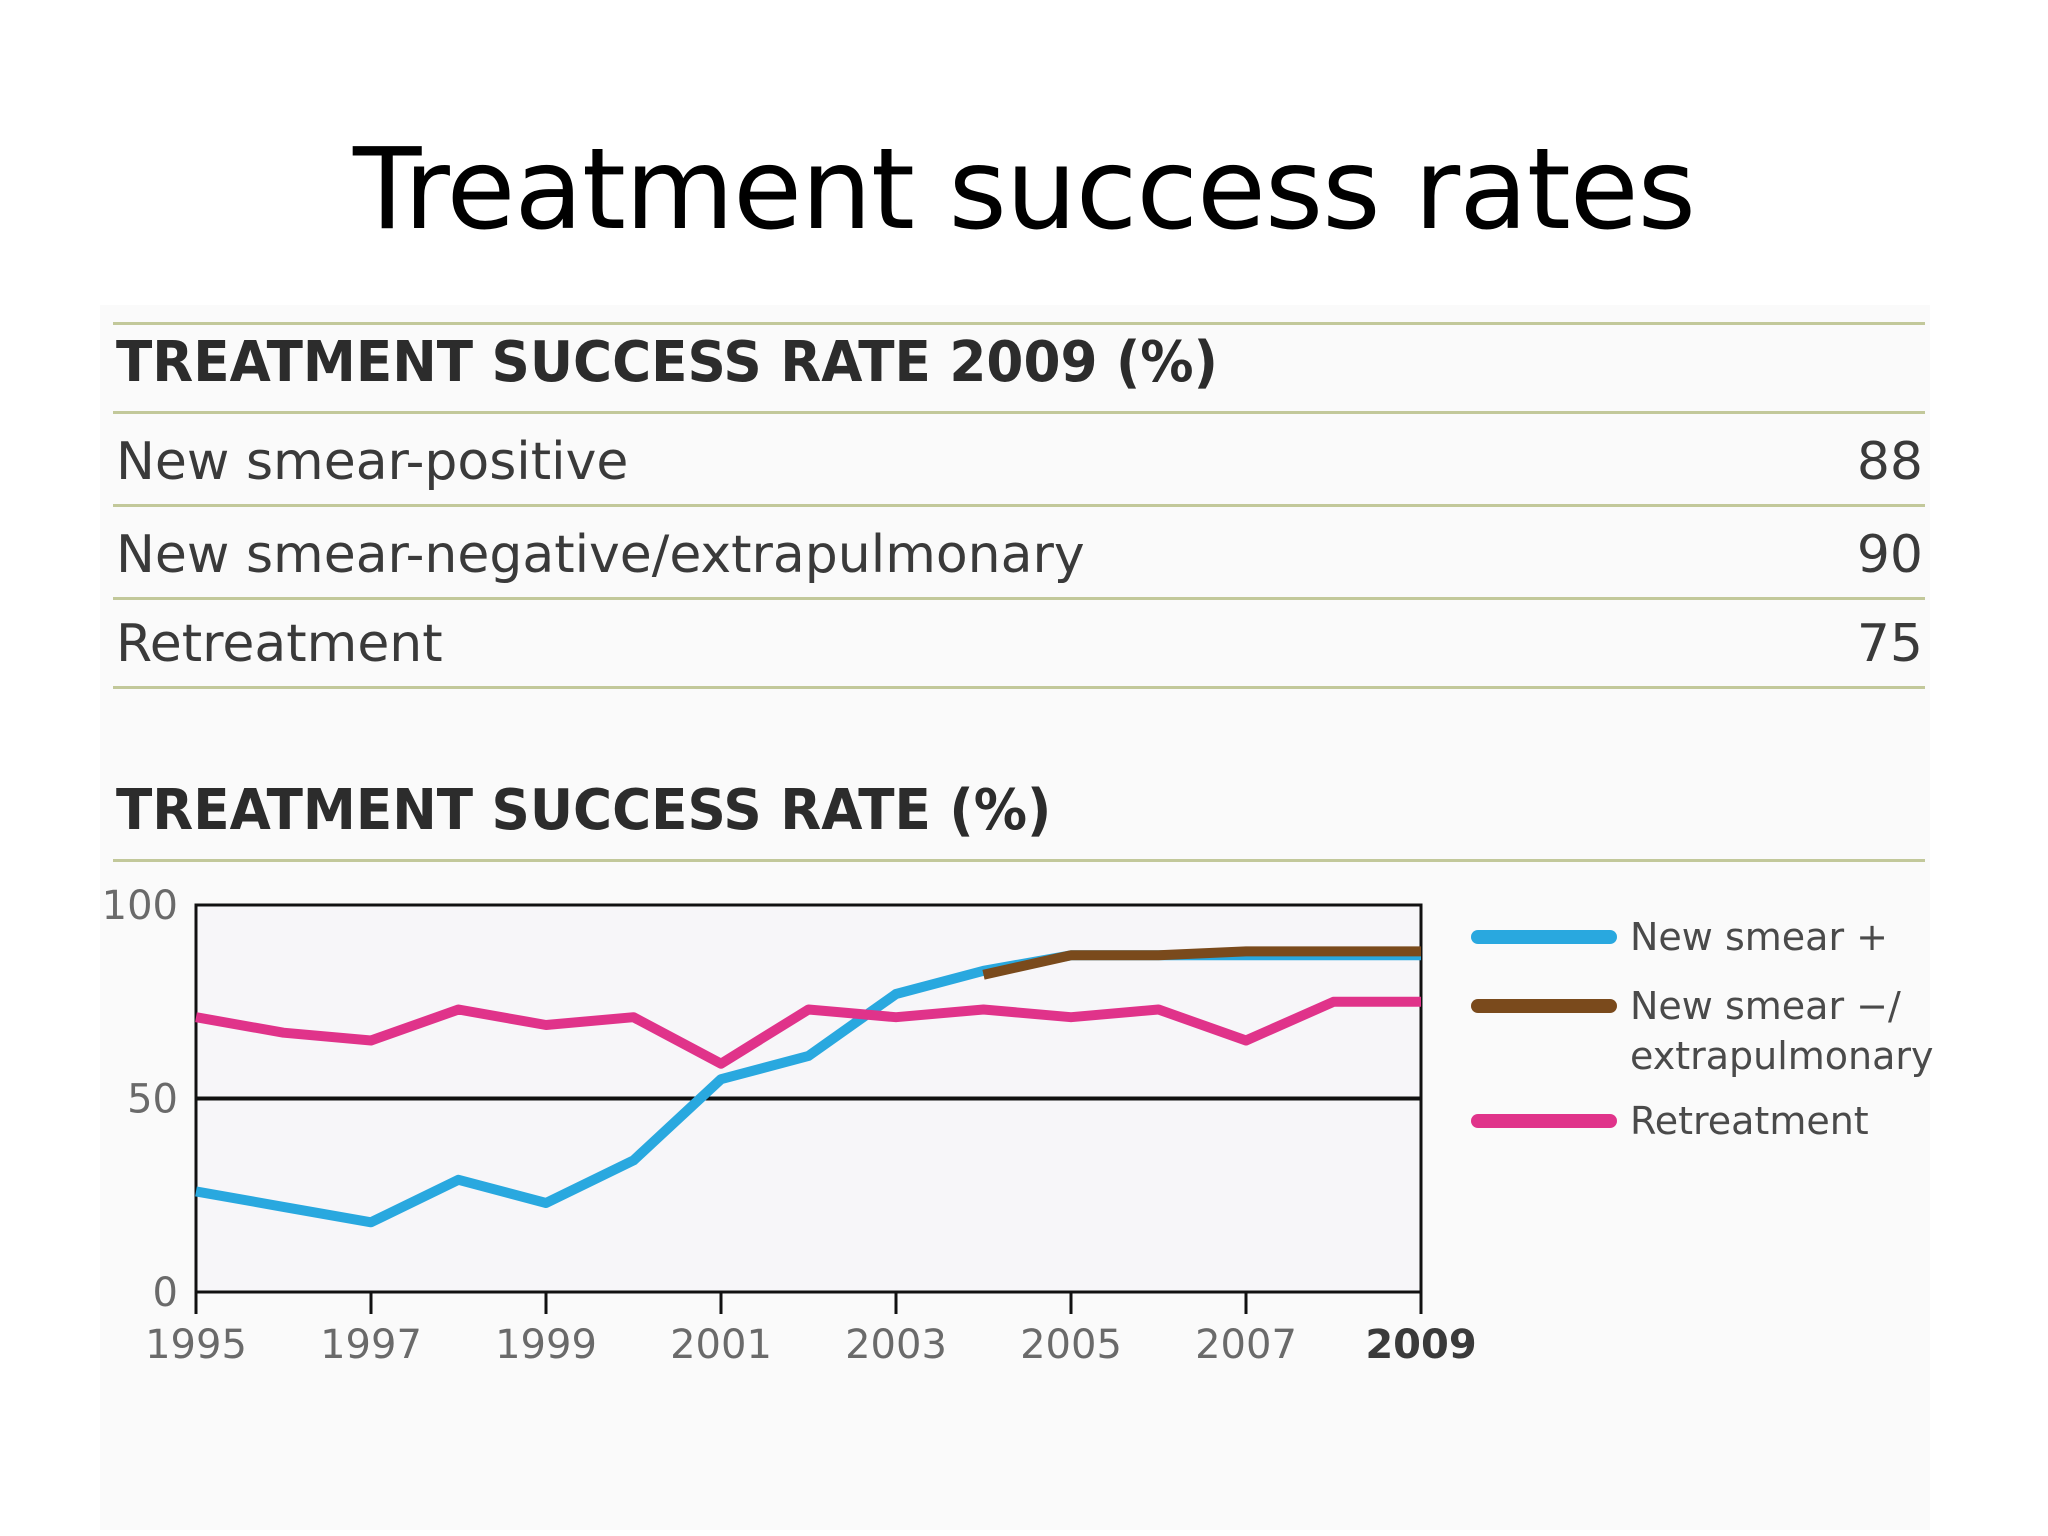 This screenshot has width=2048, height=1536. I want to click on legend-label: New smear −/, so click(1765, 1006).